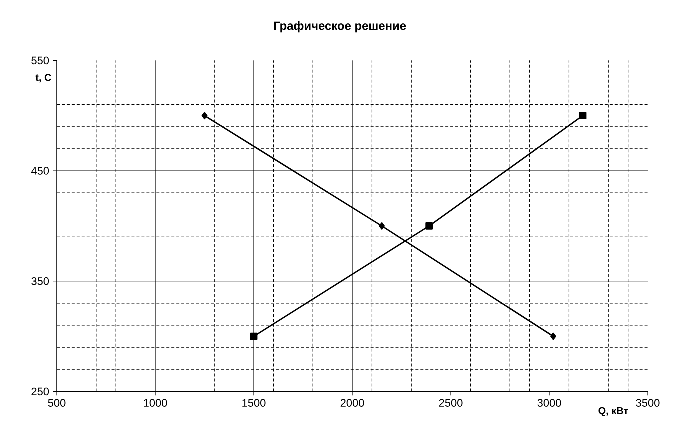 The width and height of the screenshot is (679, 447). I want to click on x-axis-title: Q, кВт, so click(613, 411).